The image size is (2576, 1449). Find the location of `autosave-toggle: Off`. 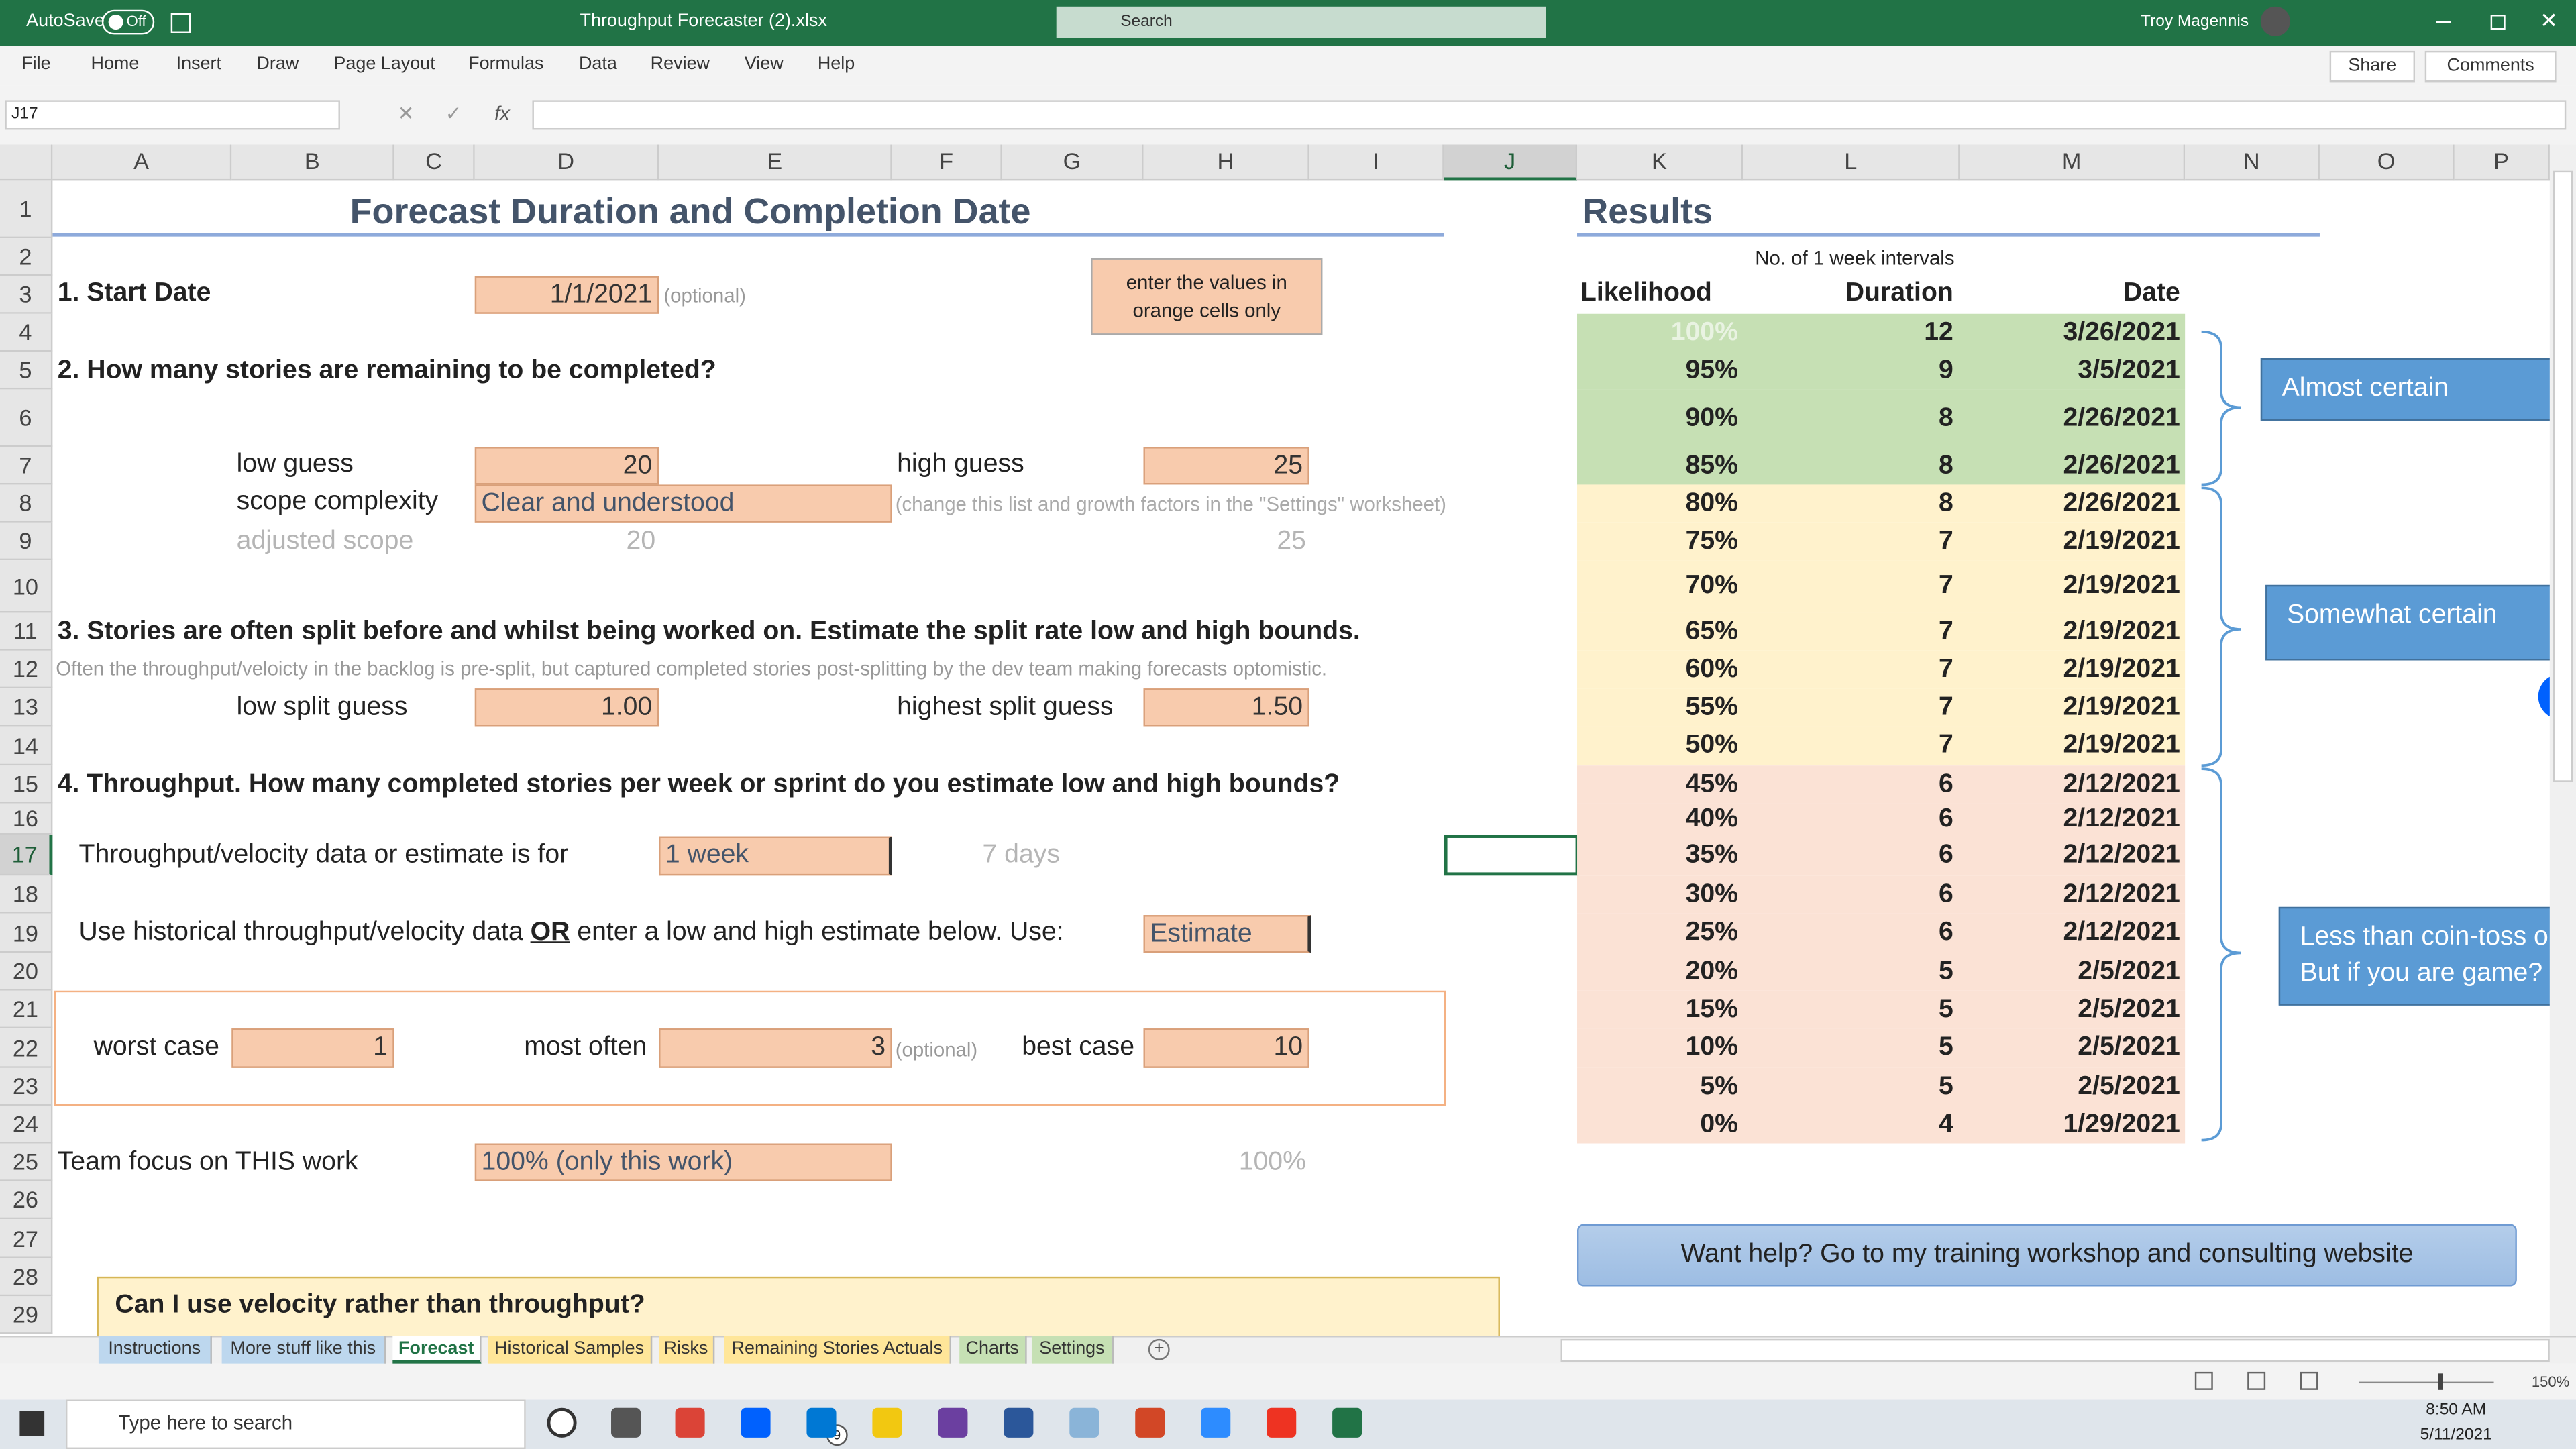

autosave-toggle: Off is located at coordinates (128, 22).